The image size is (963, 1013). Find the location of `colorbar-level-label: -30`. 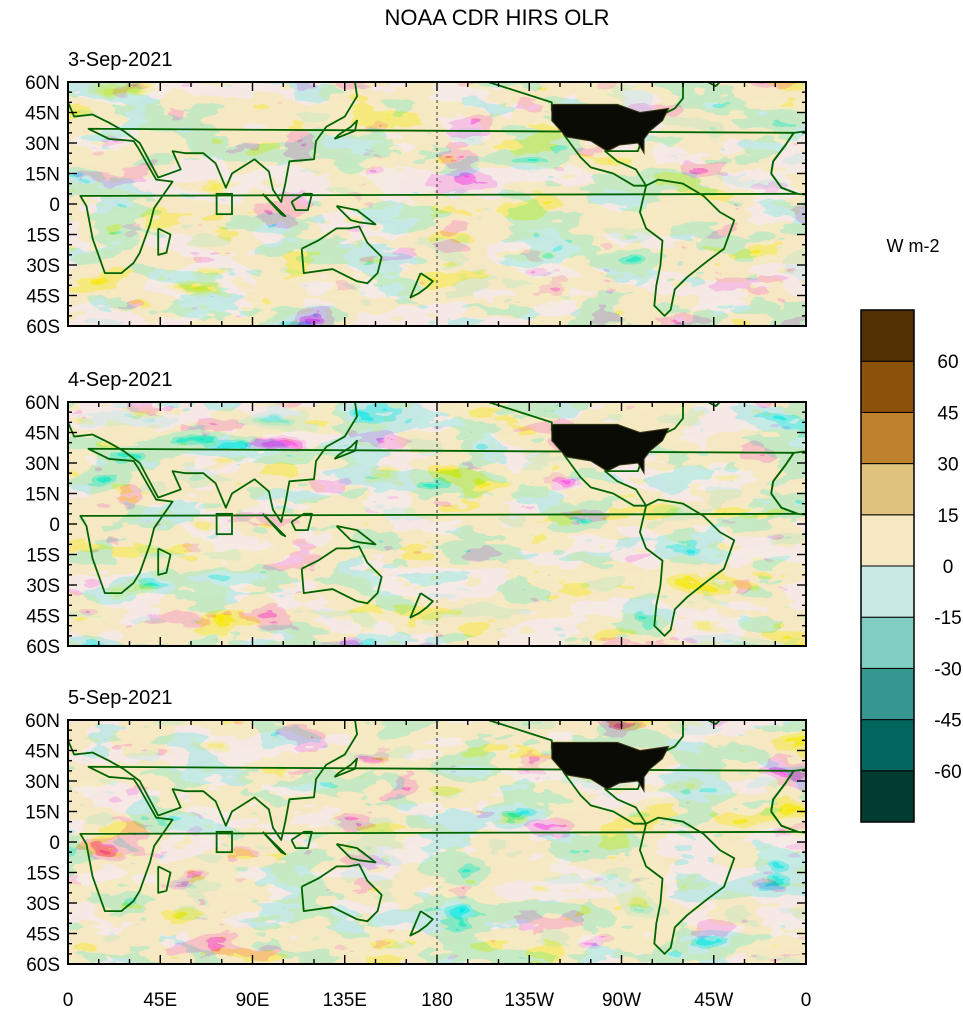

colorbar-level-label: -30 is located at coordinates (947, 669).